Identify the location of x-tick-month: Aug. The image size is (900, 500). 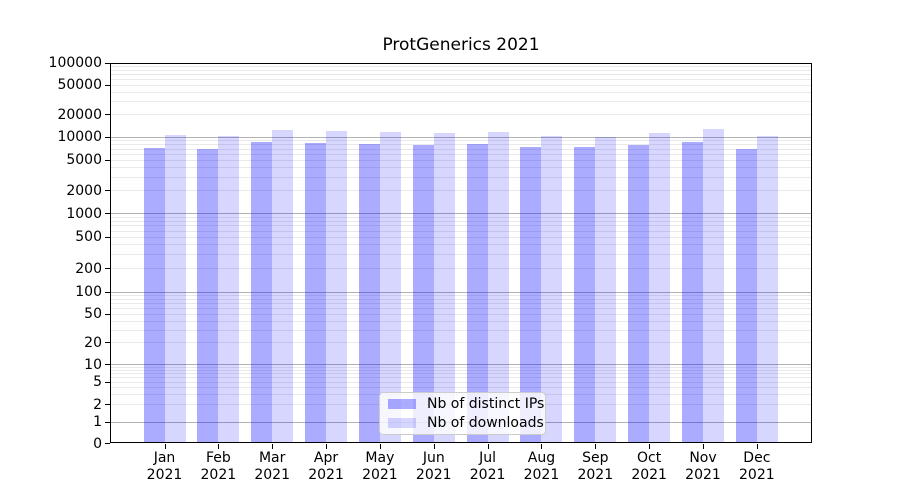
(541, 458).